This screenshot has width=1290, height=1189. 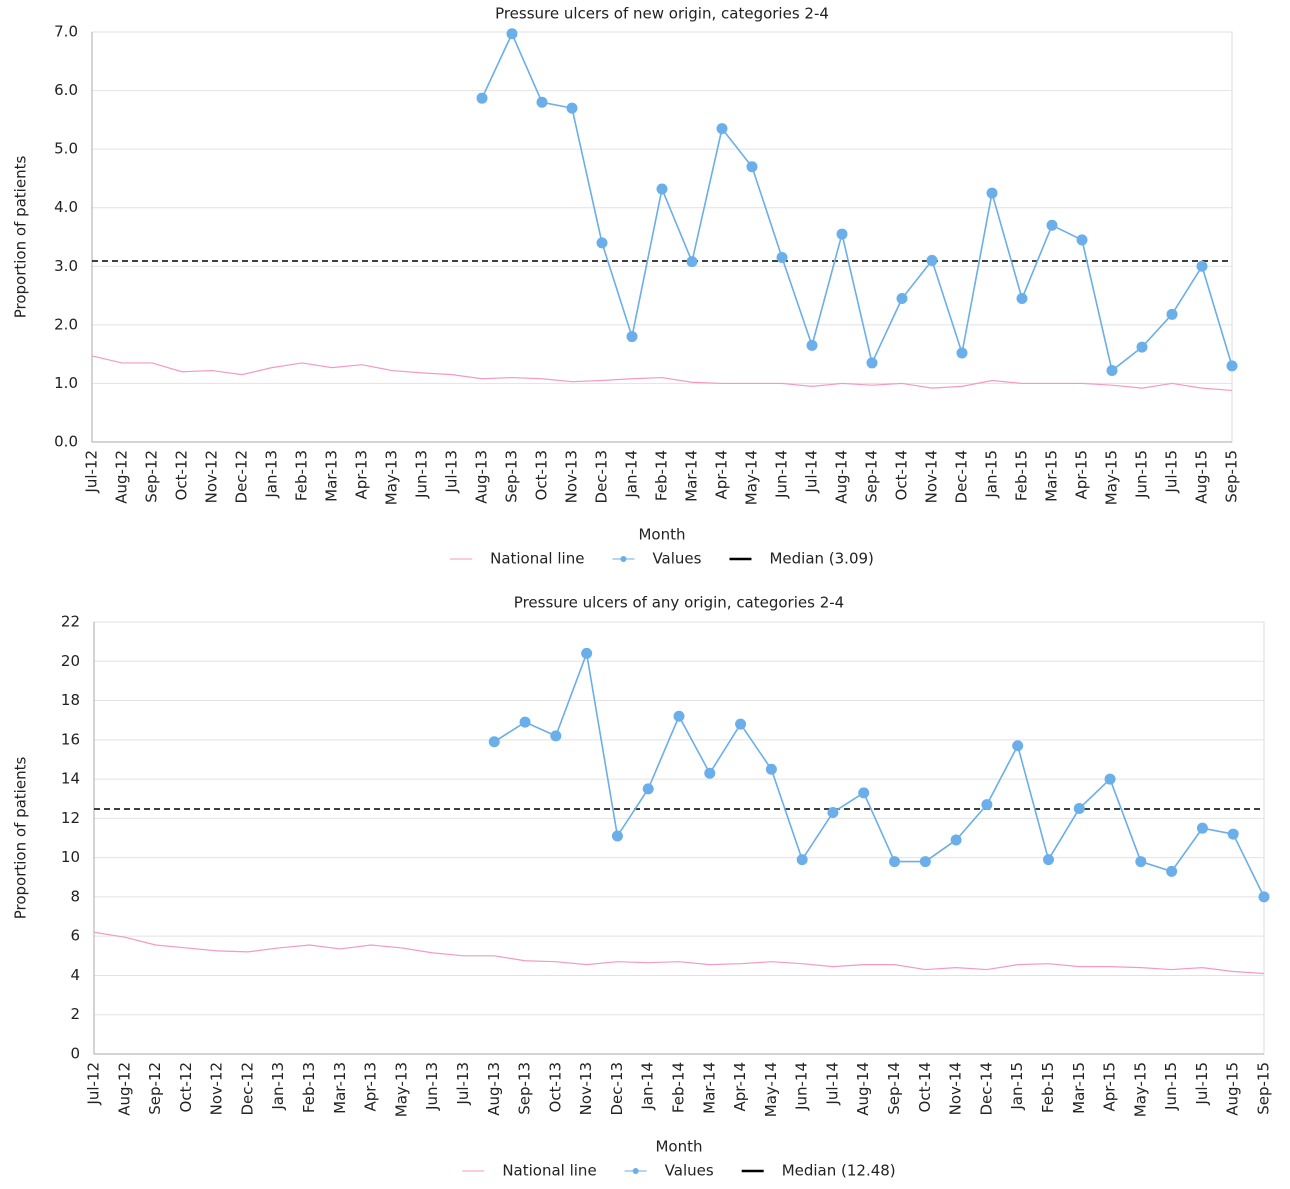 I want to click on x-tick-label: Aug-15, so click(x=1233, y=1089).